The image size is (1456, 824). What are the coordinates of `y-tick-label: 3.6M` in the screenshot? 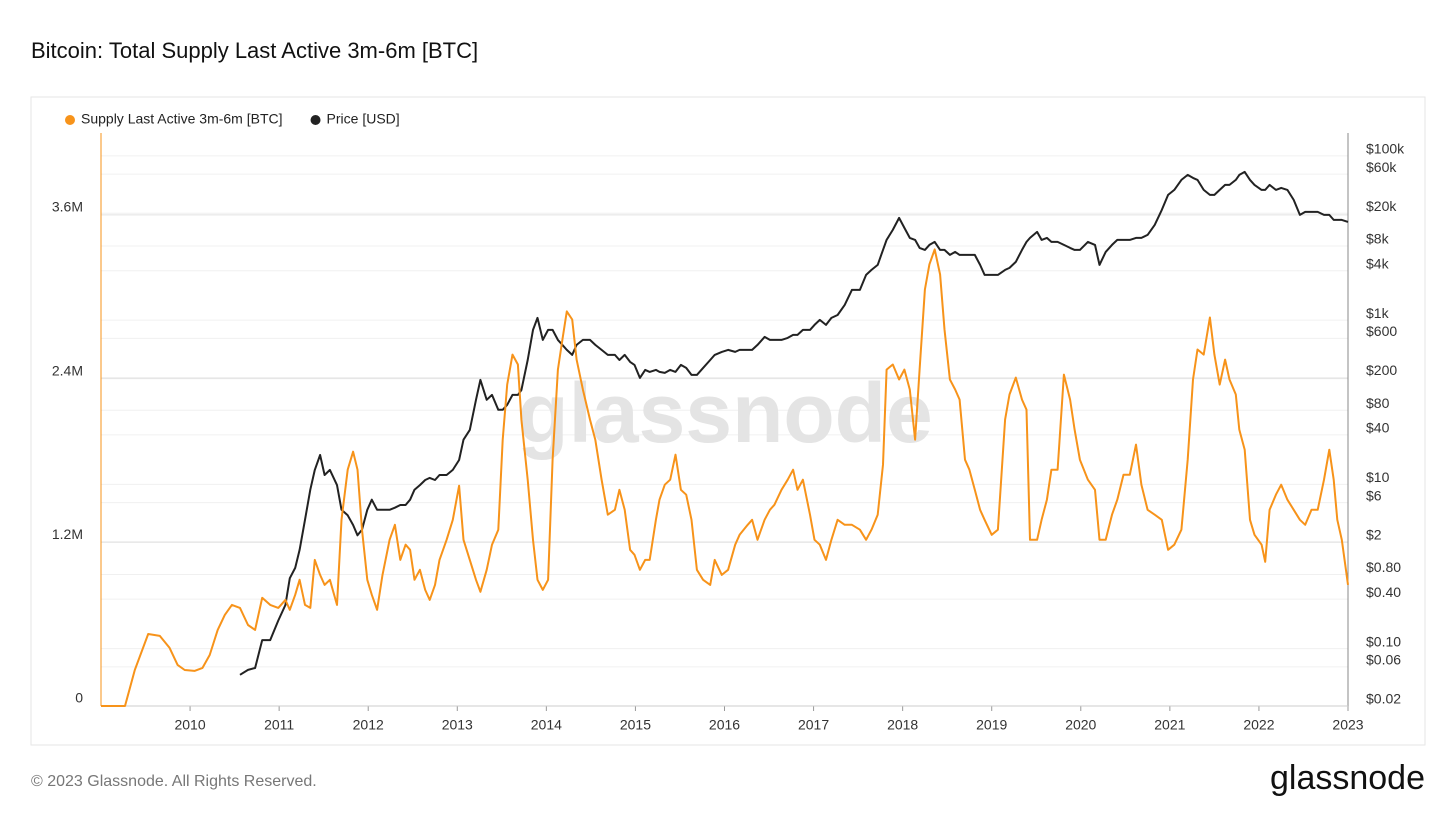 It's located at (67, 207).